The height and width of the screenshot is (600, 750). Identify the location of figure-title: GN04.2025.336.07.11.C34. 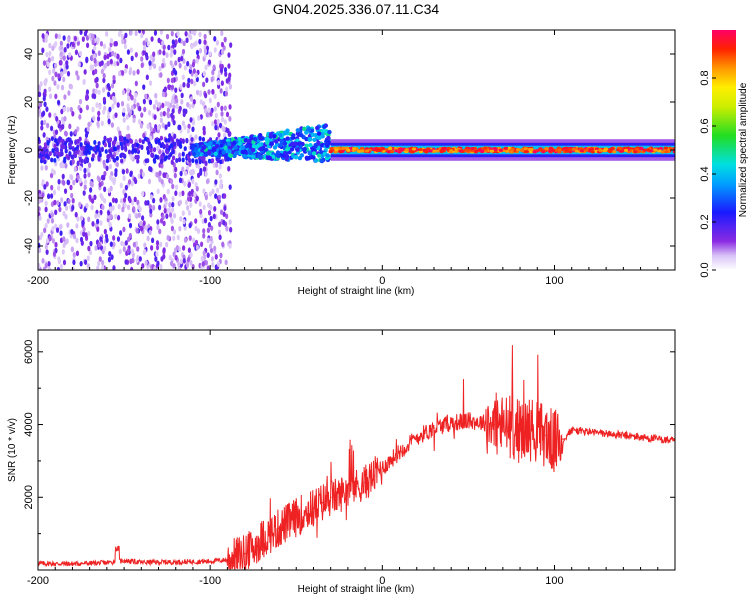
(356, 9).